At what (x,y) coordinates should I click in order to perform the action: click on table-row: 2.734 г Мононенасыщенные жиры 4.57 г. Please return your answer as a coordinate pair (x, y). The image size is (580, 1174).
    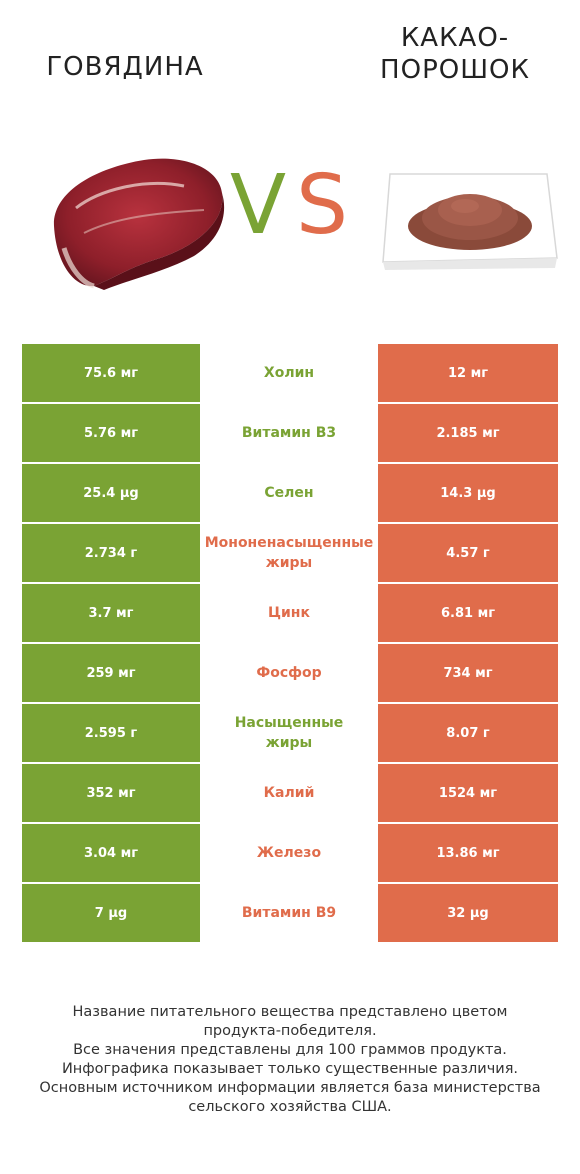
    Looking at the image, I should click on (290, 553).